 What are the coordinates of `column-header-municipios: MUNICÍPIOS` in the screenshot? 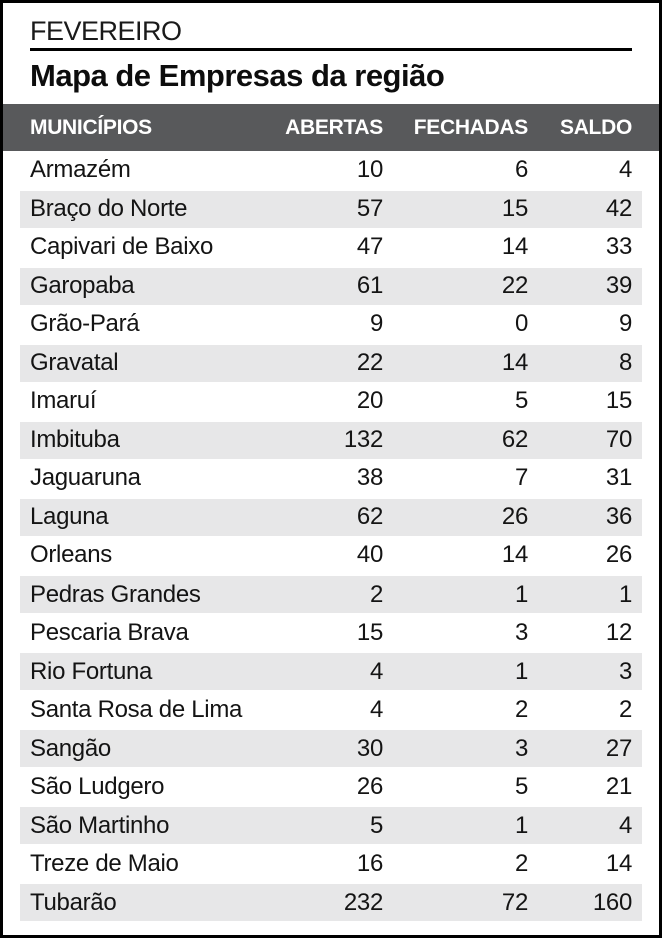 It's located at (91, 127).